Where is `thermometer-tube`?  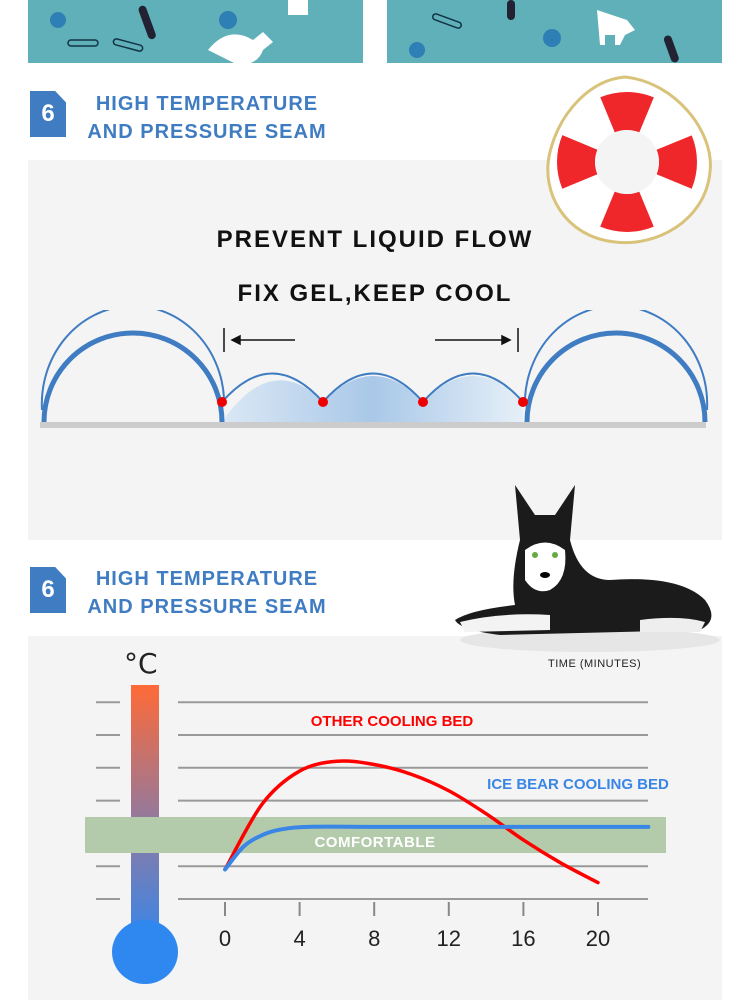 thermometer-tube is located at coordinates (145, 810).